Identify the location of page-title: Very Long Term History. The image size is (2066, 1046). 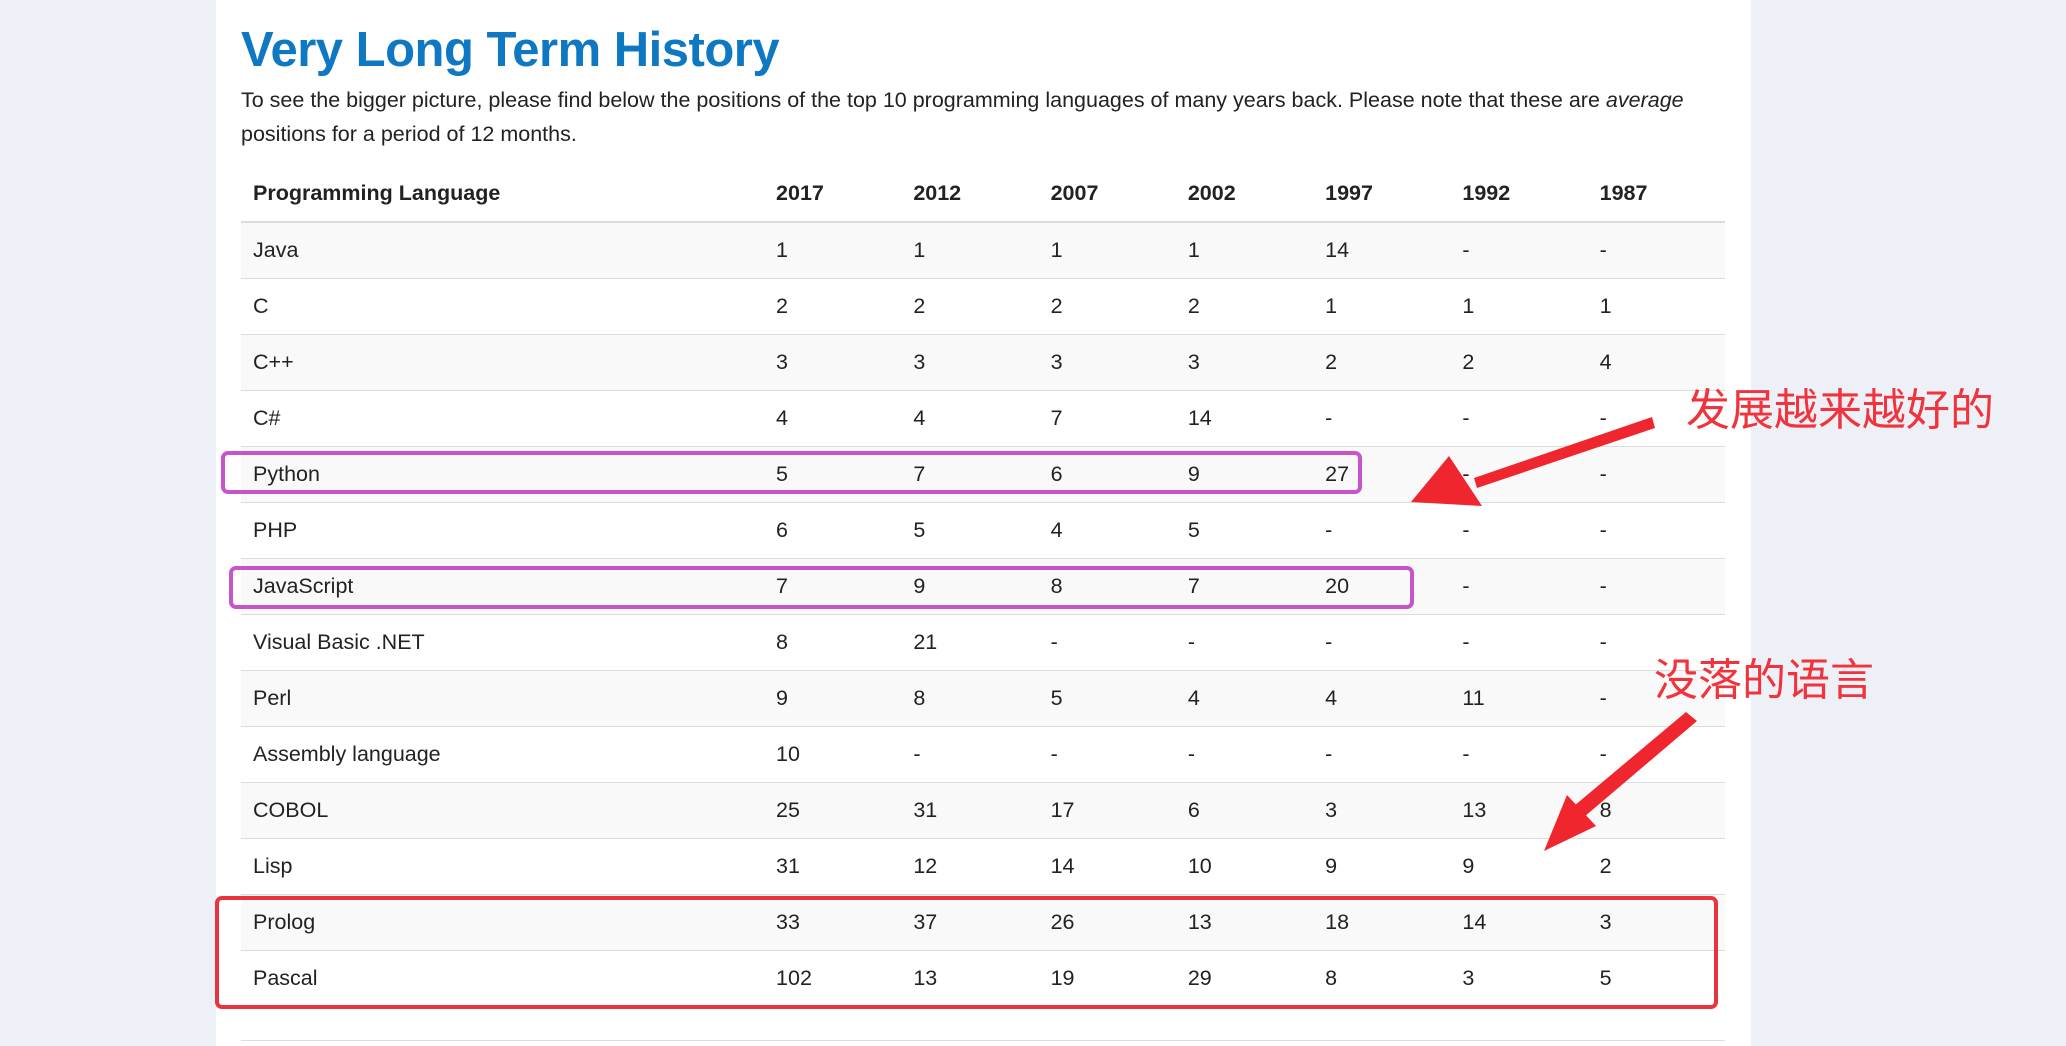
(510, 50).